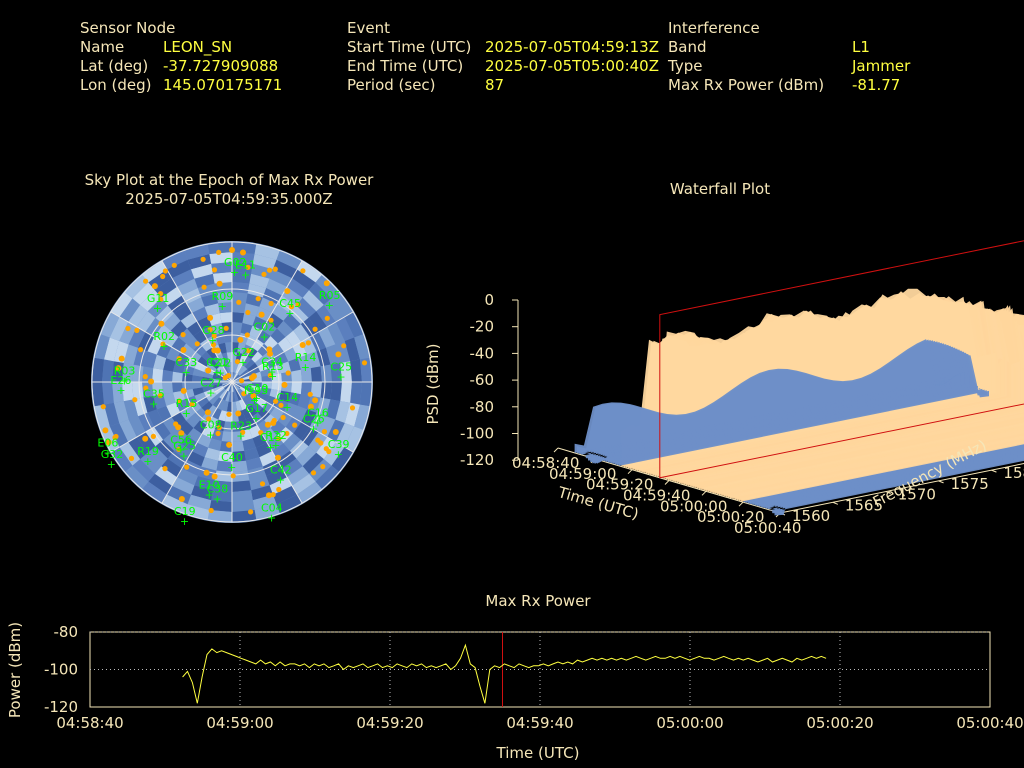 This screenshot has height=768, width=1024. Describe the element at coordinates (339, 444) in the screenshot. I see `satellite-label: C39` at that location.